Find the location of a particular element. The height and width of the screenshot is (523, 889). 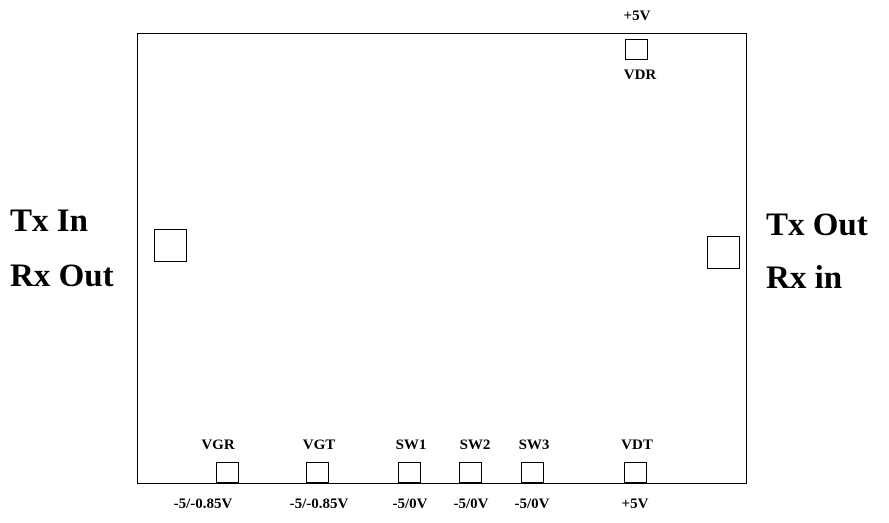

vdt-pad is located at coordinates (635, 472).